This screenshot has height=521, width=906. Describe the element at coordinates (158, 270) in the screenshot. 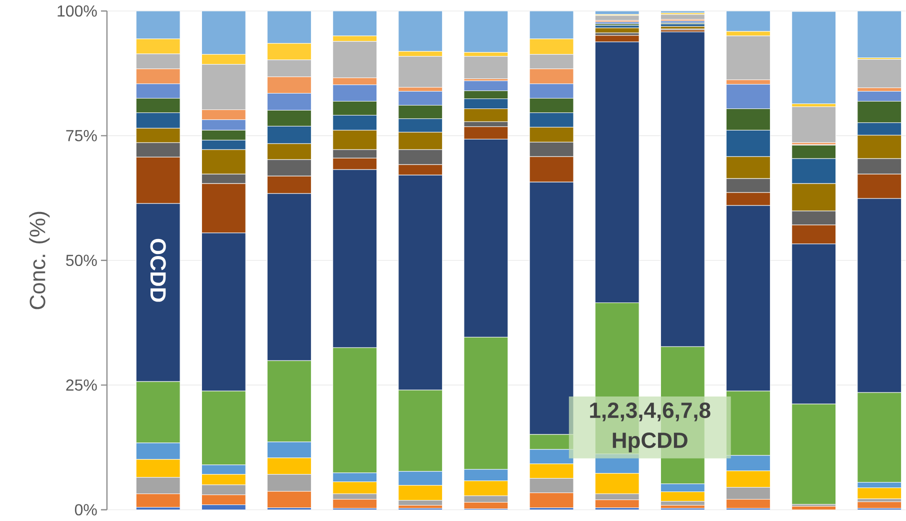

I see `annotation: OCDD` at that location.